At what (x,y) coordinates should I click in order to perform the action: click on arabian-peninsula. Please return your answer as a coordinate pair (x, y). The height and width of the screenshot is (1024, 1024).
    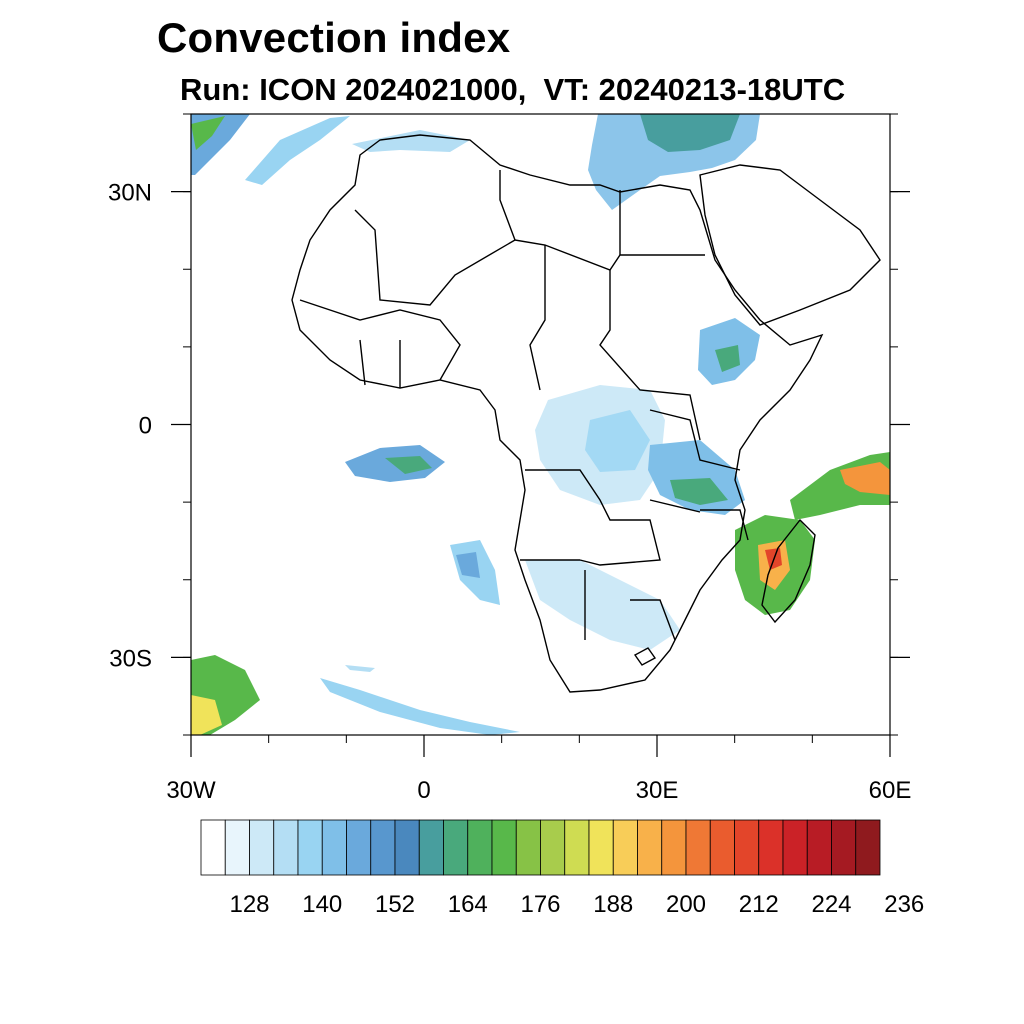
    Looking at the image, I should click on (790, 245).